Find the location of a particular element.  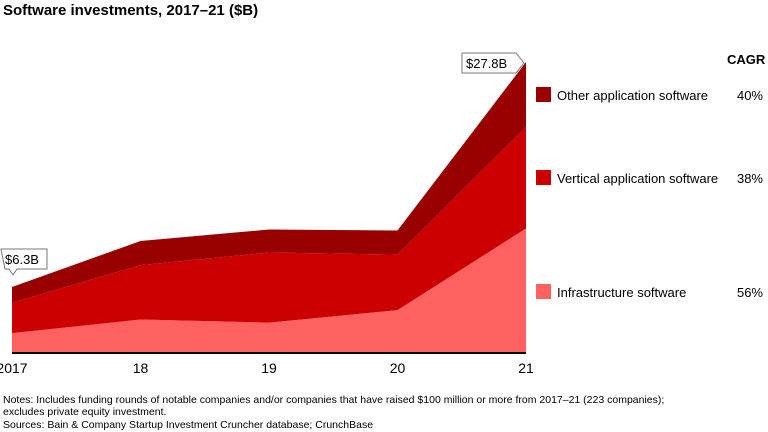

x-tick-label: 18 is located at coordinates (141, 368).